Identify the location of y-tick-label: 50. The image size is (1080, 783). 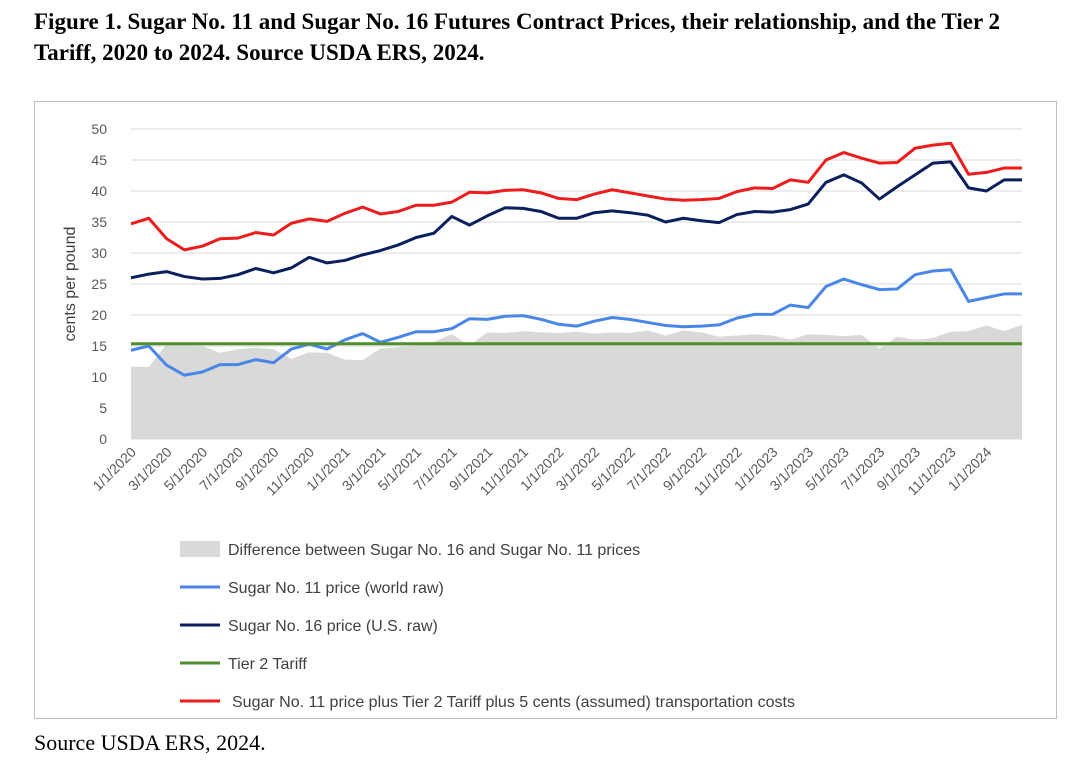
(99, 129).